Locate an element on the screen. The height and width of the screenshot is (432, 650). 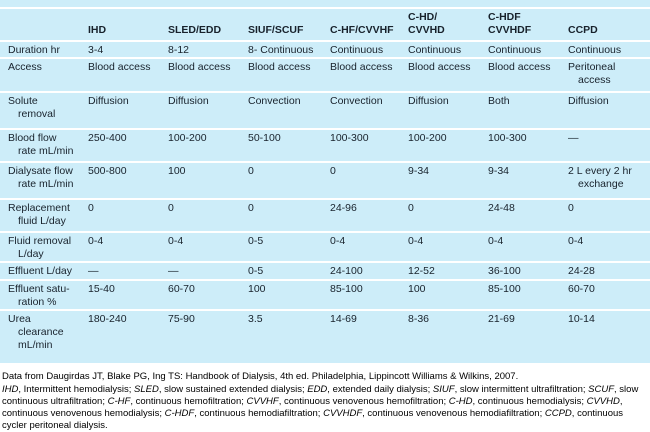
row-label: Duration hr is located at coordinates (34, 50).